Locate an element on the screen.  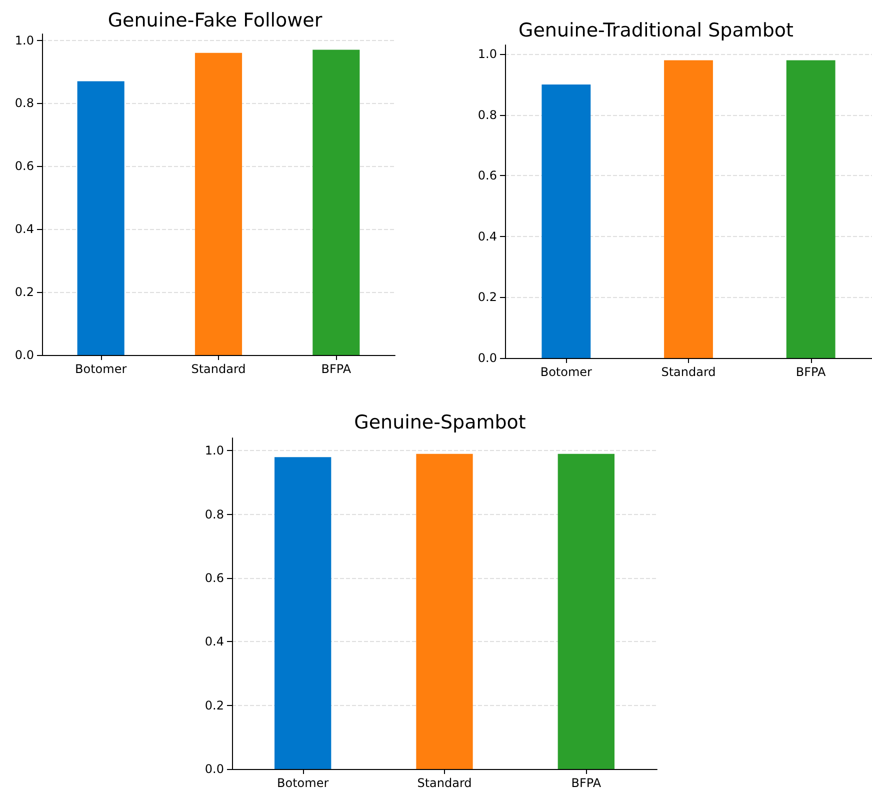
chart-title: Genuine-Traditional Spambot is located at coordinates (656, 31).